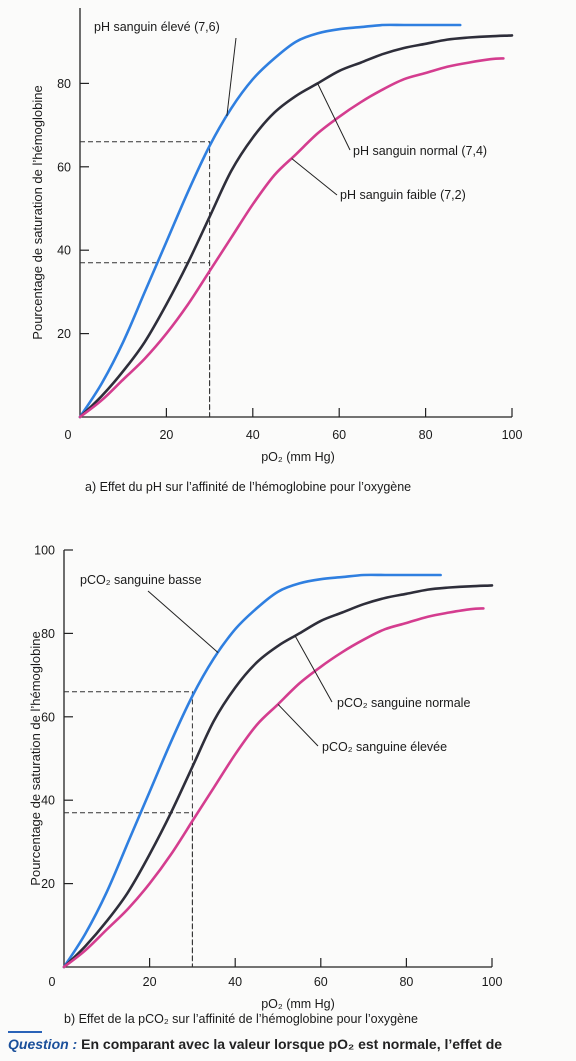 The height and width of the screenshot is (1061, 576). What do you see at coordinates (403, 703) in the screenshot?
I see `series-annotation: pCO₂ sanguine normale` at bounding box center [403, 703].